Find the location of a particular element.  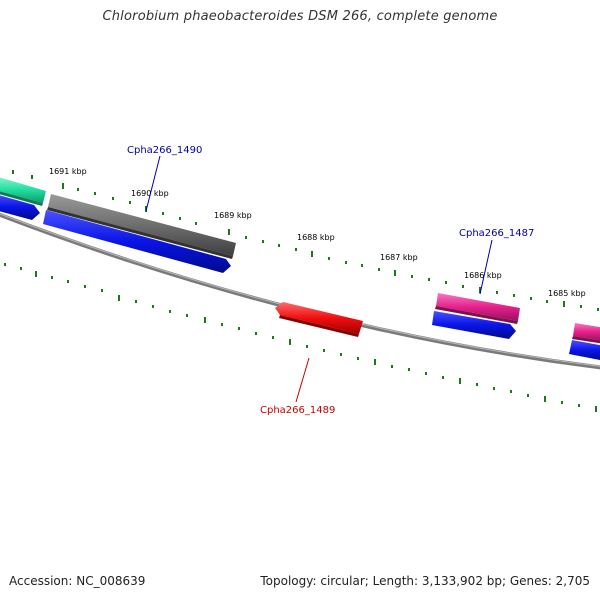

ruler-label: 1691 kbp is located at coordinates (68, 171).